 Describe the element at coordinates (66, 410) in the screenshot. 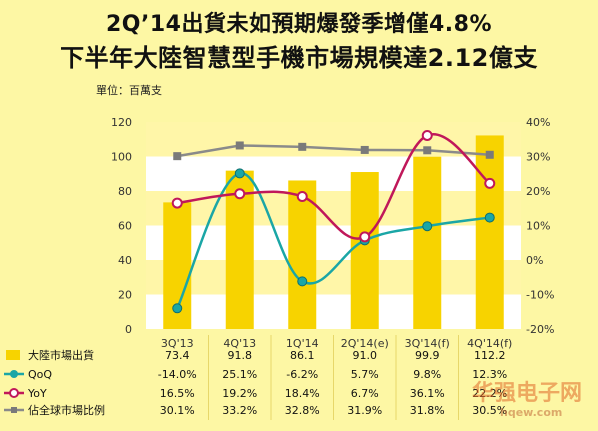

I see `legend-label: 佔全球市場比例` at that location.